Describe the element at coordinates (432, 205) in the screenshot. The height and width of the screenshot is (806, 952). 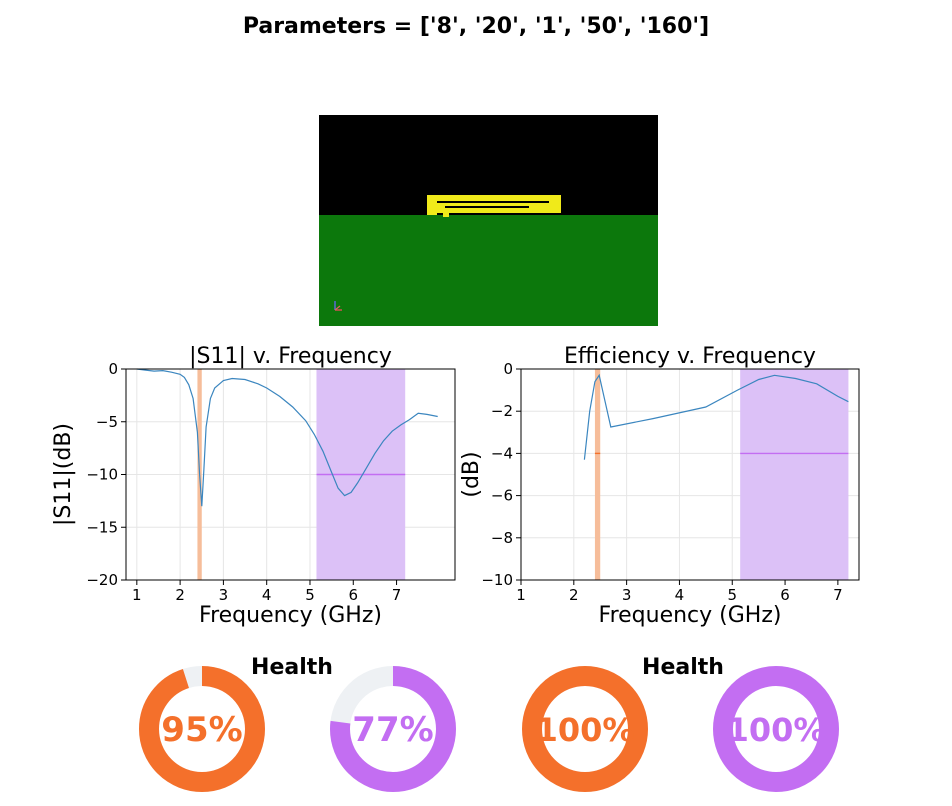
I see `antenna-trace-left` at that location.